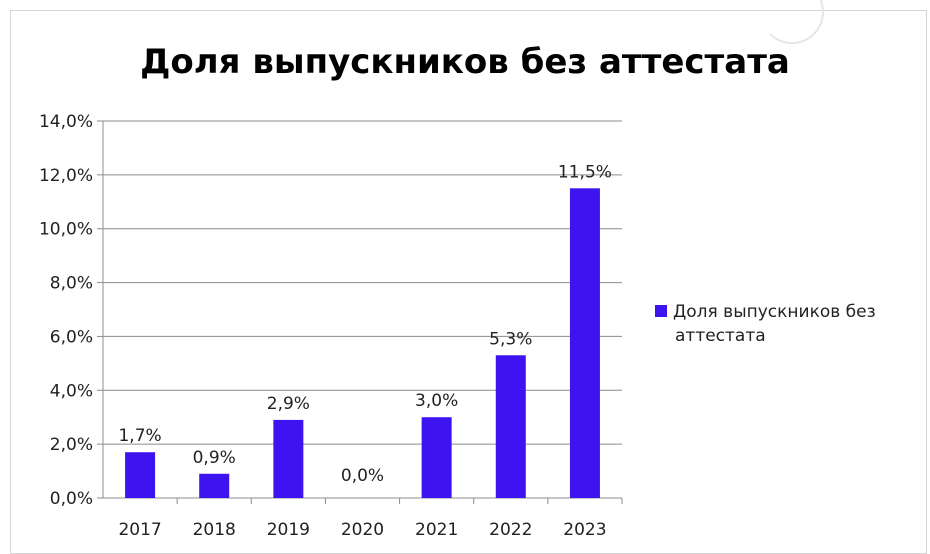  I want to click on y-tick-label: 6,0%, so click(71, 337).